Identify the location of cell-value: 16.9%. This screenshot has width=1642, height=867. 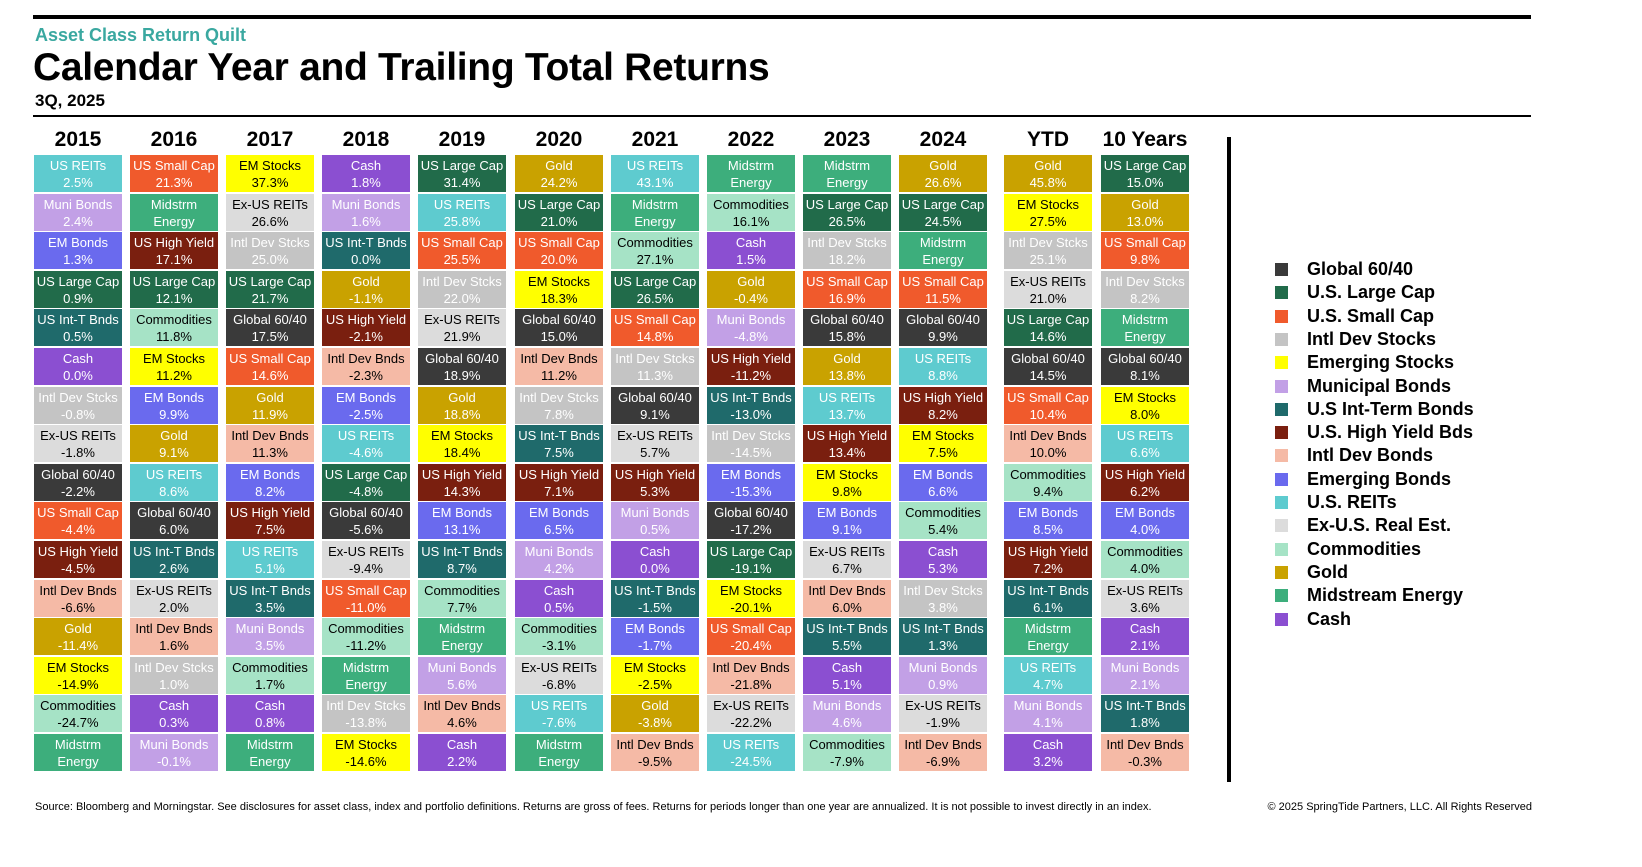
(847, 298).